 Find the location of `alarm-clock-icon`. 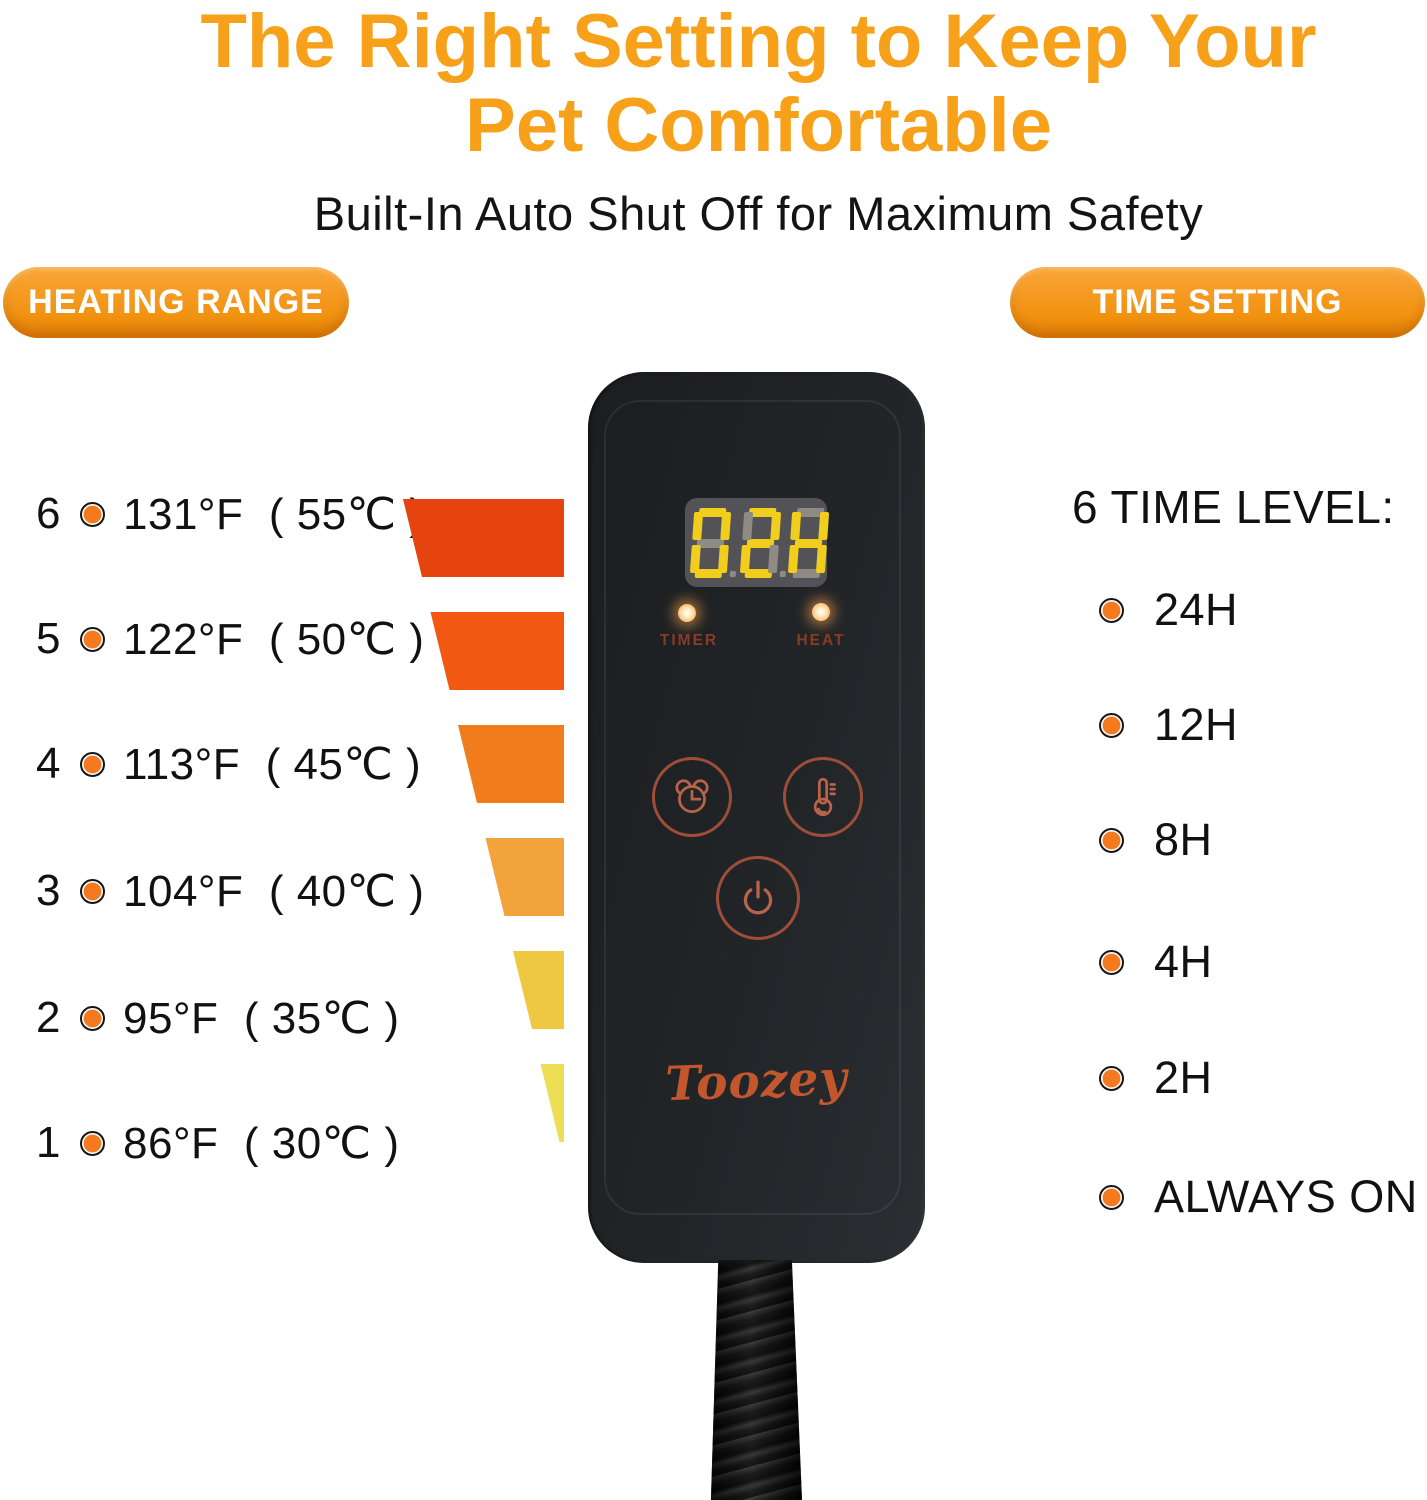

alarm-clock-icon is located at coordinates (692, 796).